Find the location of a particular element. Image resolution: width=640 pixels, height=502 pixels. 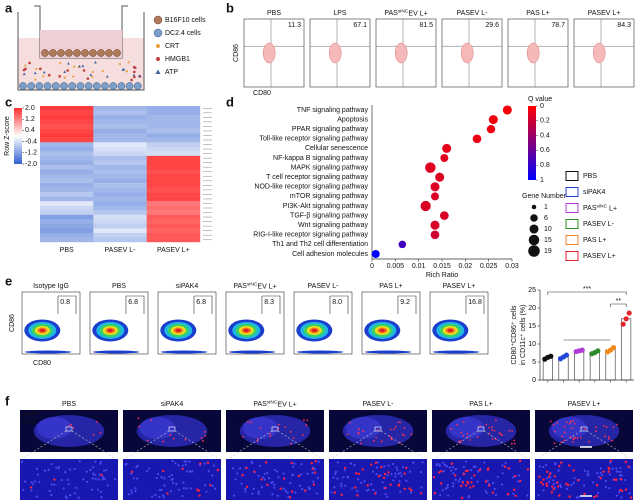

group-title: PASEV L+ is located at coordinates (584, 404).